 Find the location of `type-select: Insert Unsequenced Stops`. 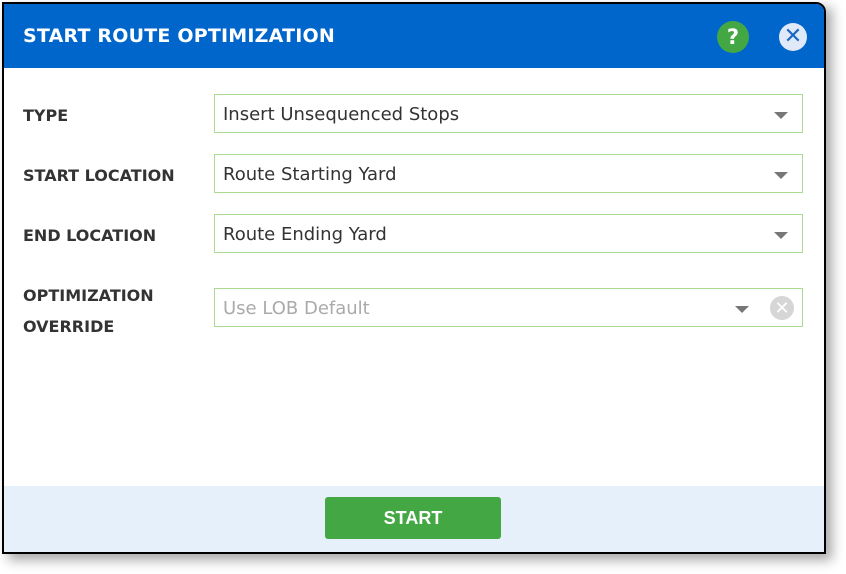

type-select: Insert Unsequenced Stops is located at coordinates (508, 113).